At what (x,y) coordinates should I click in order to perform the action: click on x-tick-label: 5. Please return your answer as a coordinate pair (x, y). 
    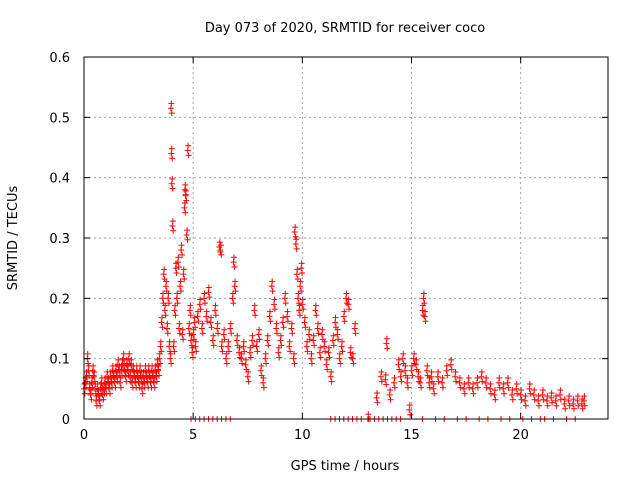
    Looking at the image, I should click on (193, 435).